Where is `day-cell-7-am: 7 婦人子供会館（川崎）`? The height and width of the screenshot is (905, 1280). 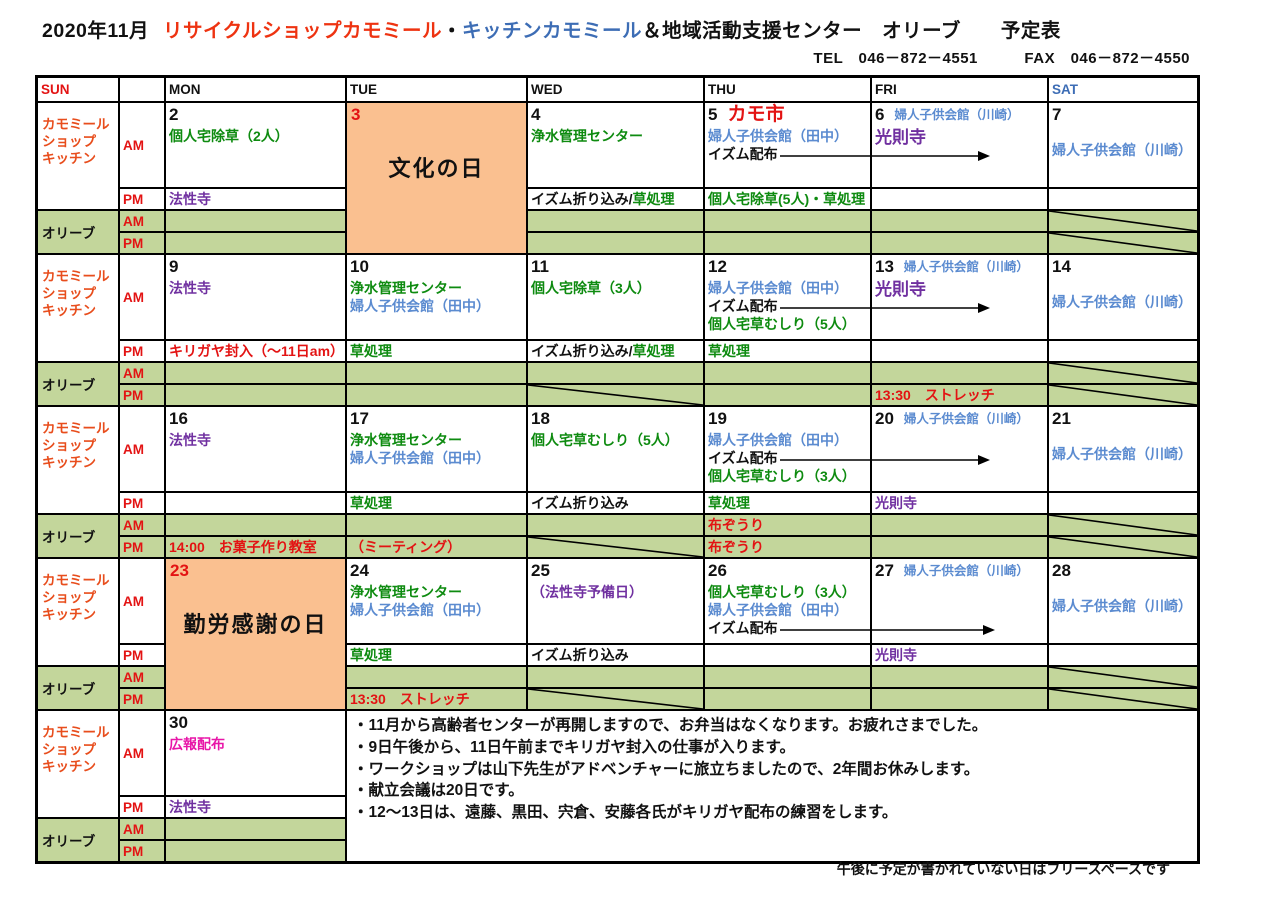 day-cell-7-am: 7 婦人子供会館（川崎） is located at coordinates (1123, 145).